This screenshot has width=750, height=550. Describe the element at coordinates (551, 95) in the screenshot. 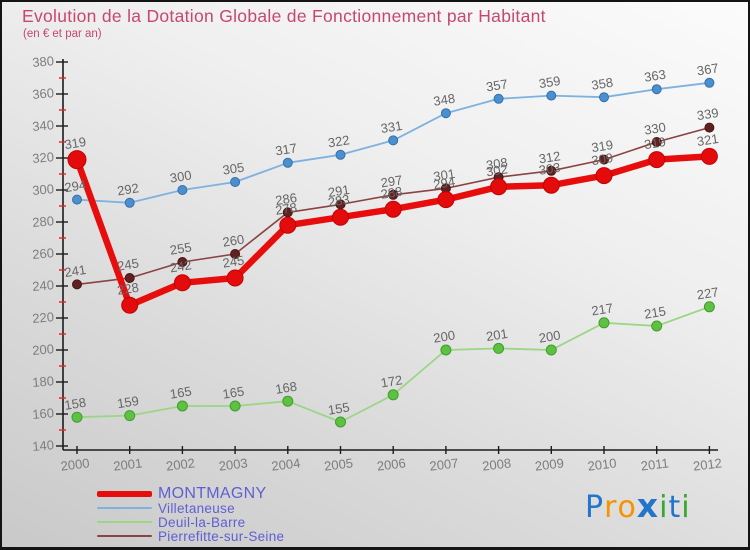

I see `data-point-Villetaneuse-2009` at that location.